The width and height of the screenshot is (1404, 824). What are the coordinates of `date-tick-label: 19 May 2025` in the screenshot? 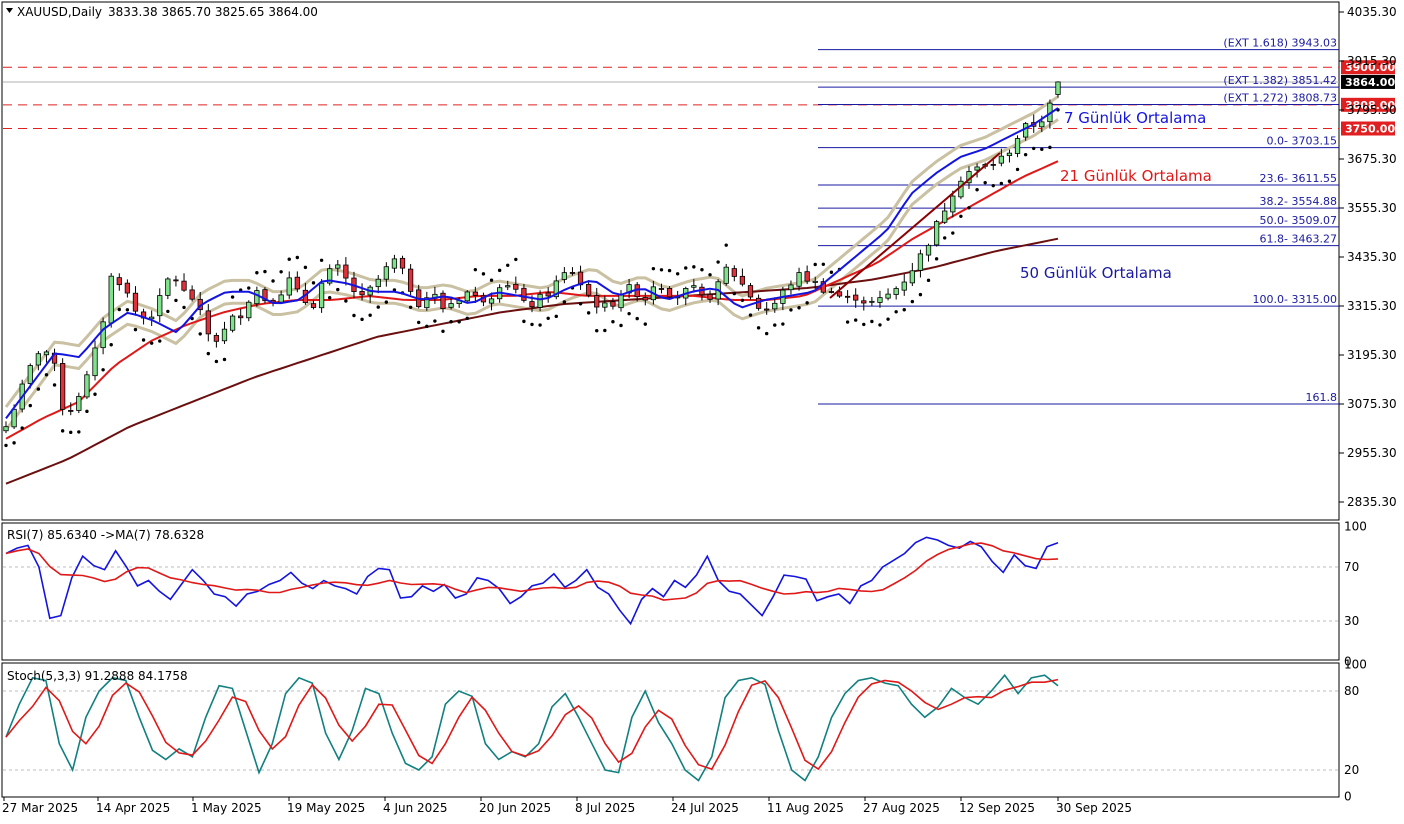 It's located at (326, 808).